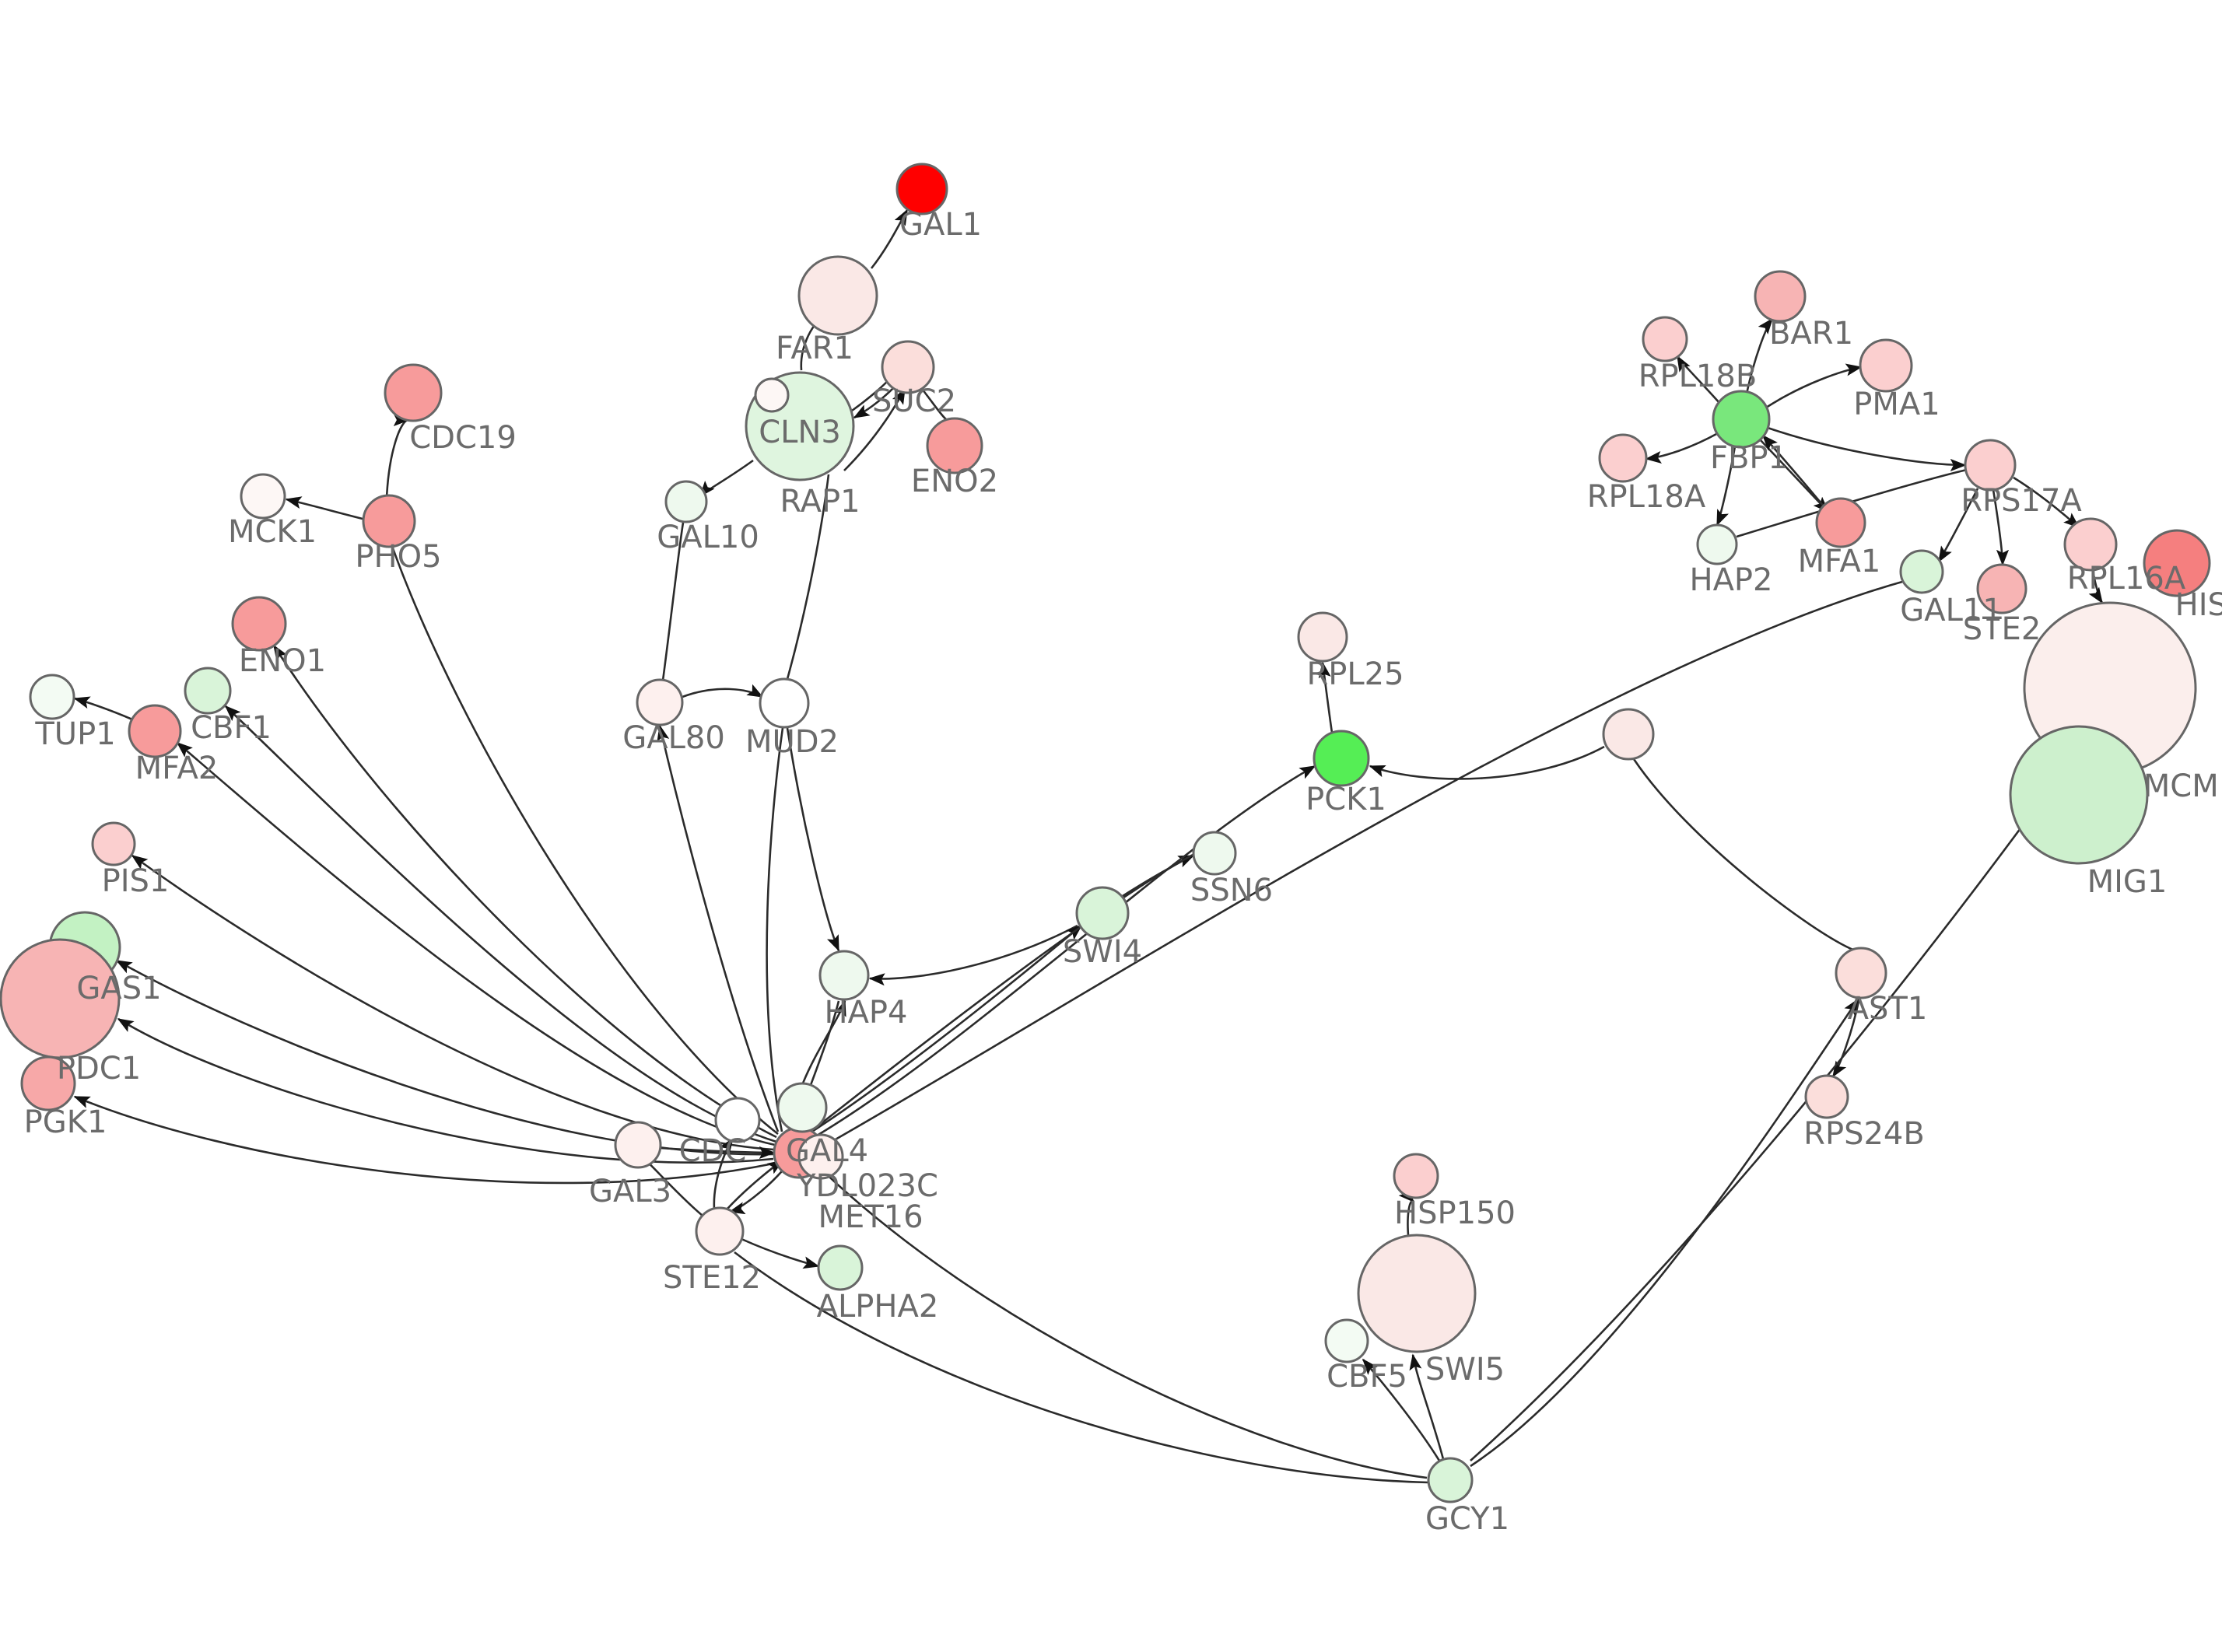 Image resolution: width=2222 pixels, height=1652 pixels. What do you see at coordinates (1698, 377) in the screenshot?
I see `graph-node-label: RPL18B` at bounding box center [1698, 377].